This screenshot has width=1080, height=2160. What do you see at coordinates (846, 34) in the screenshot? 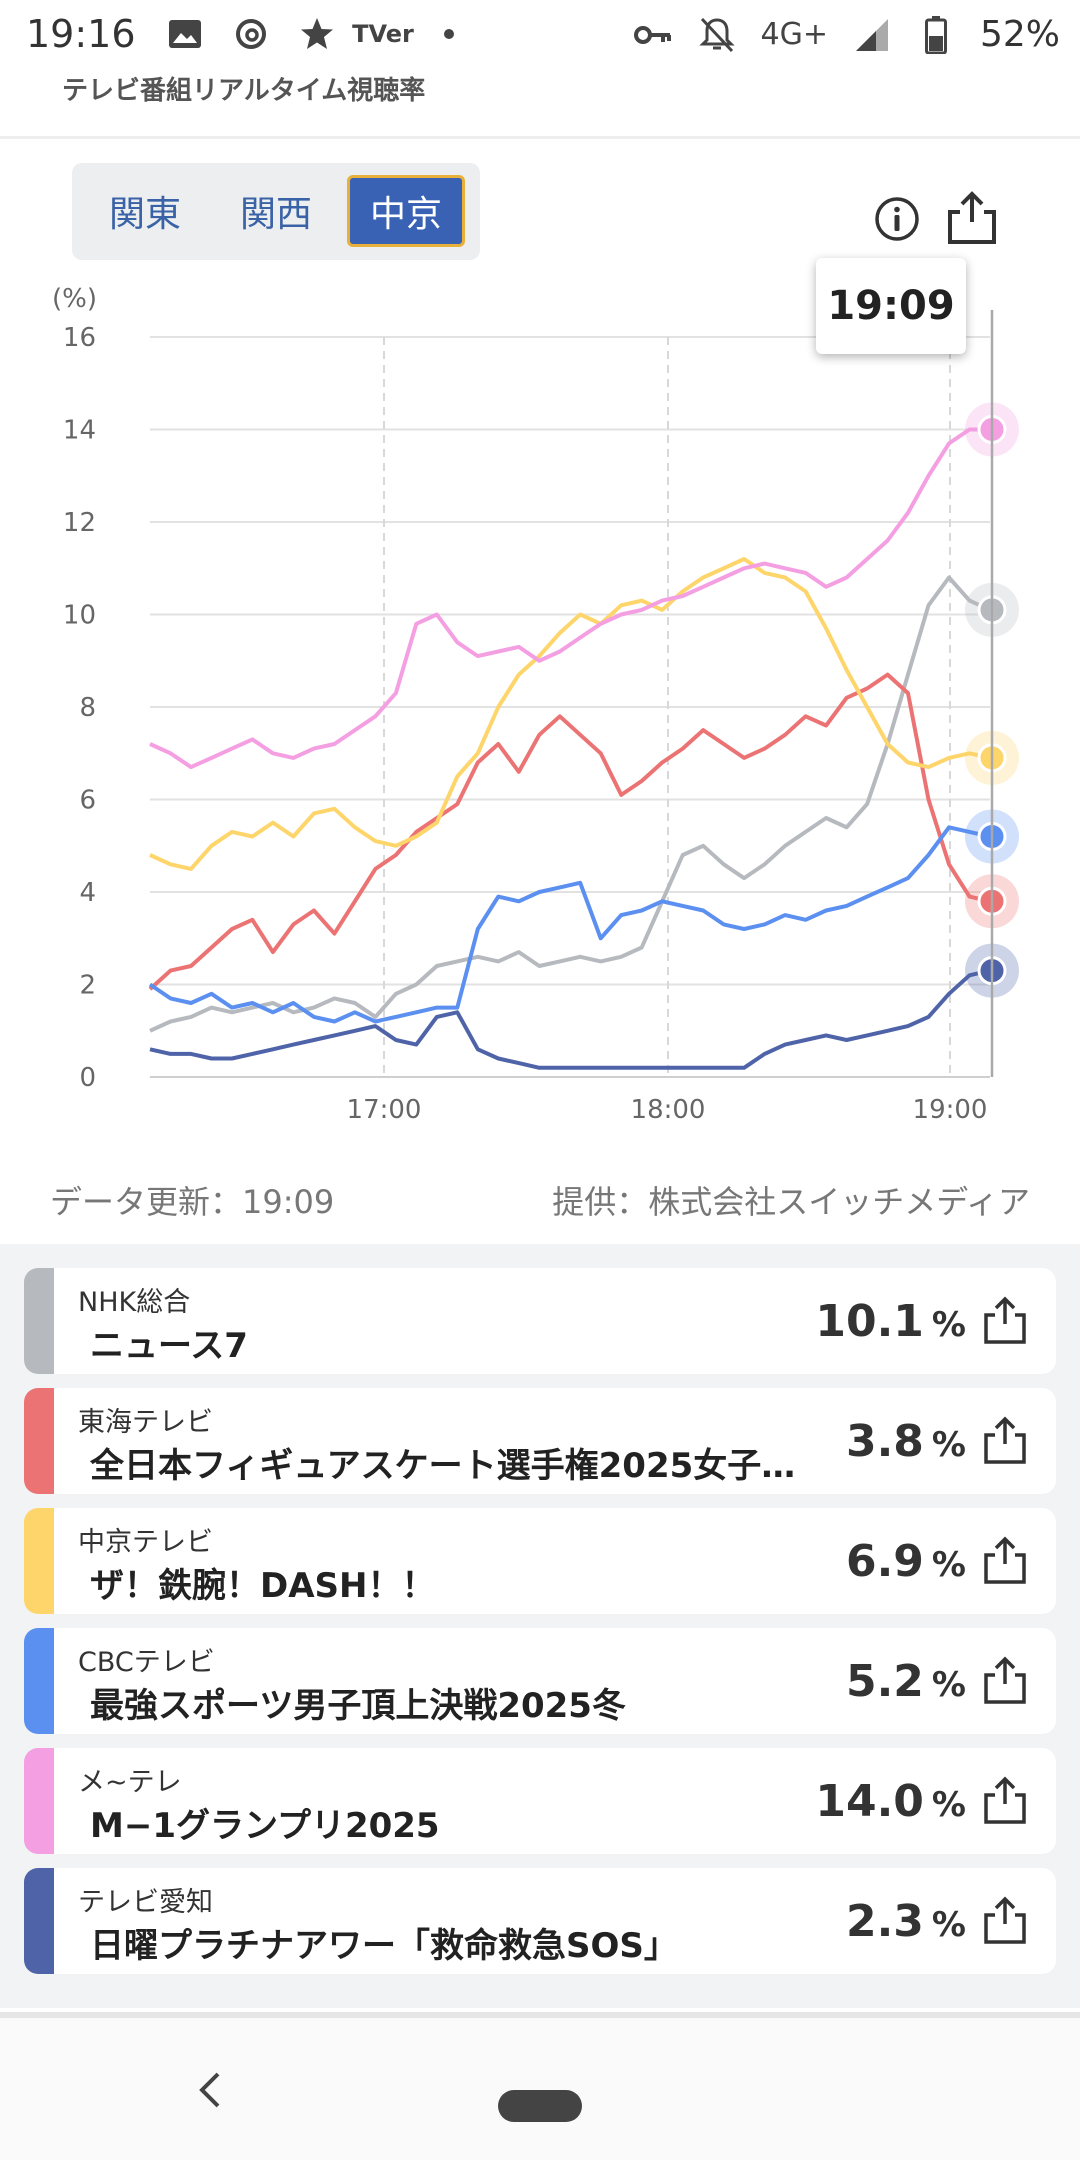
I see `status-right-icons: 4G+ 52%` at bounding box center [846, 34].